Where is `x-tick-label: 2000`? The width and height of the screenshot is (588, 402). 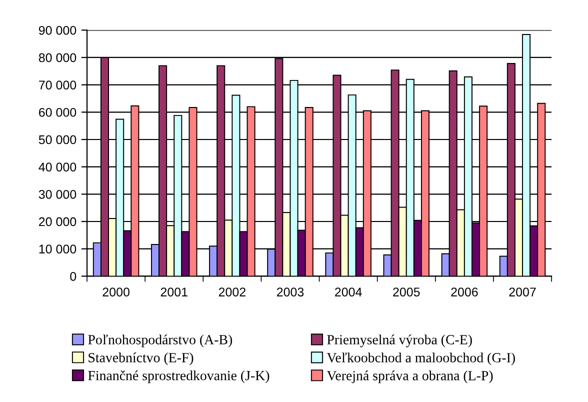 x-tick-label: 2000 is located at coordinates (116, 292).